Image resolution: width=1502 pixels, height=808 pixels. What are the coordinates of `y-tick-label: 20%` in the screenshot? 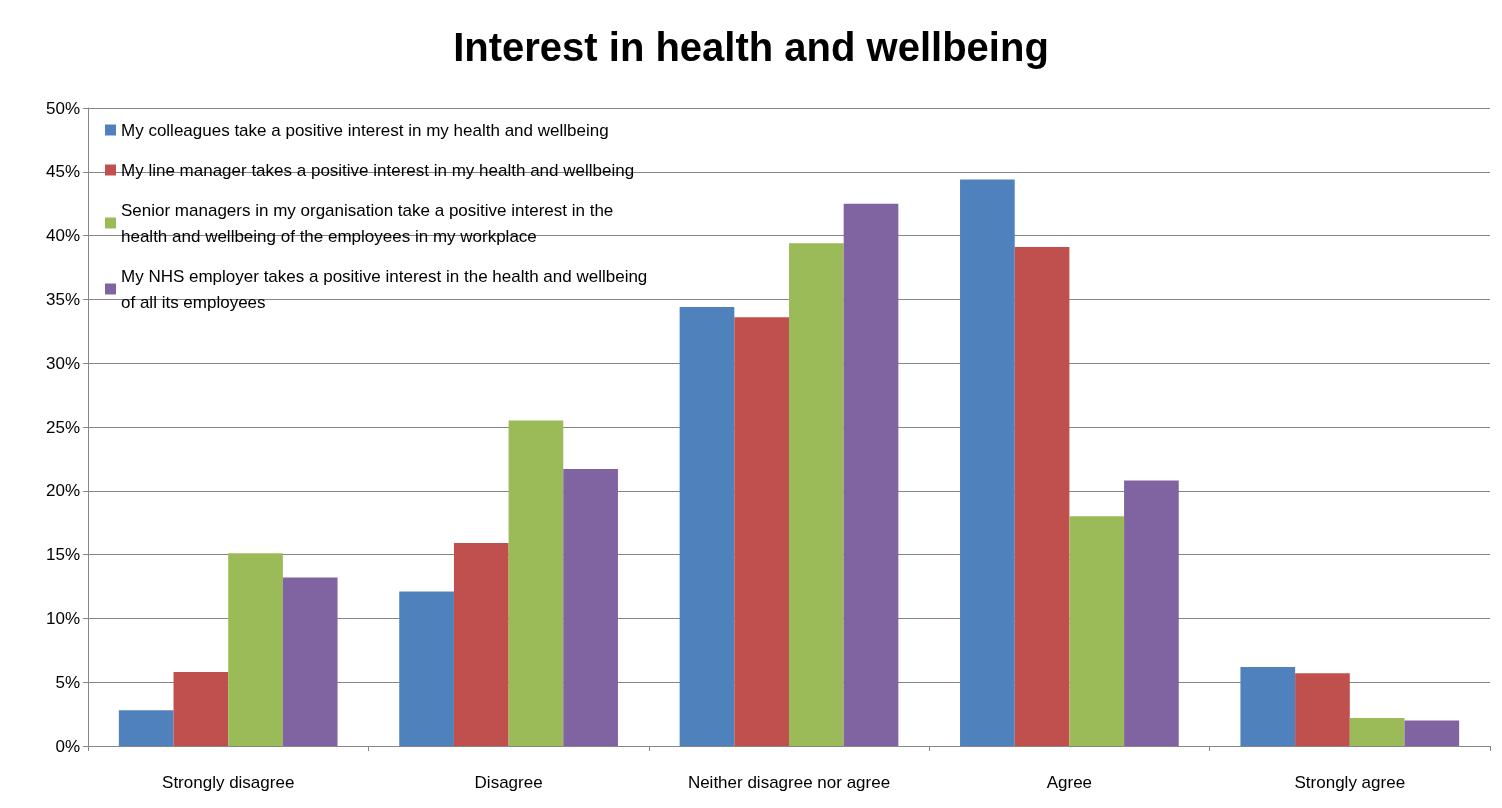 It's located at (62, 491).